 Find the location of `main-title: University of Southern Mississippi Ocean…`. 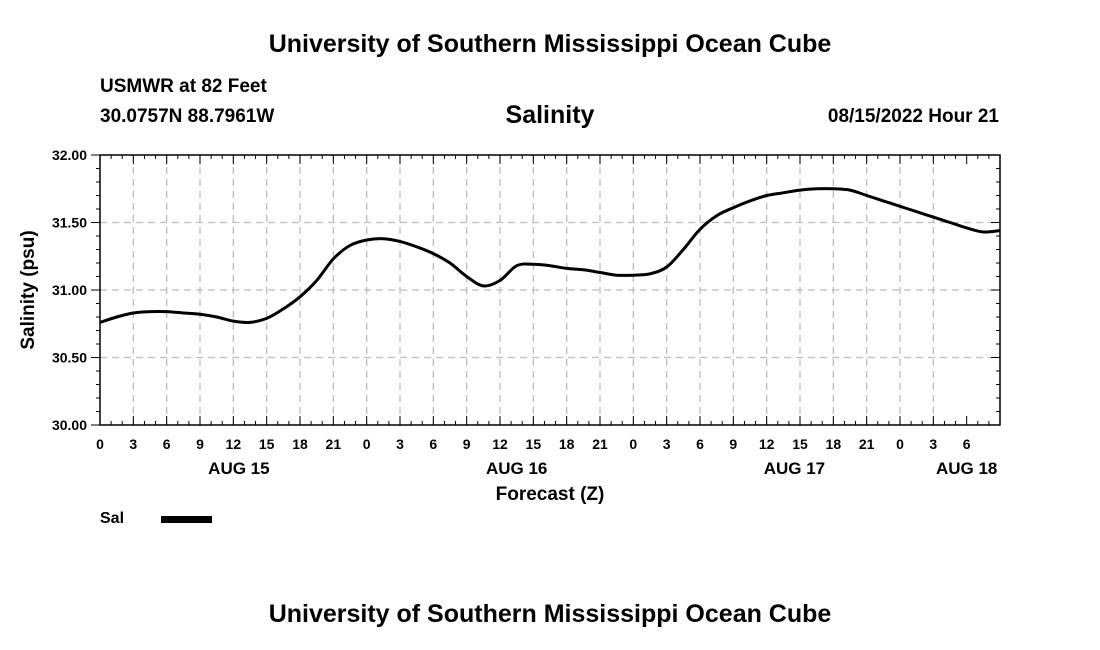

main-title: University of Southern Mississippi Ocean… is located at coordinates (550, 44).